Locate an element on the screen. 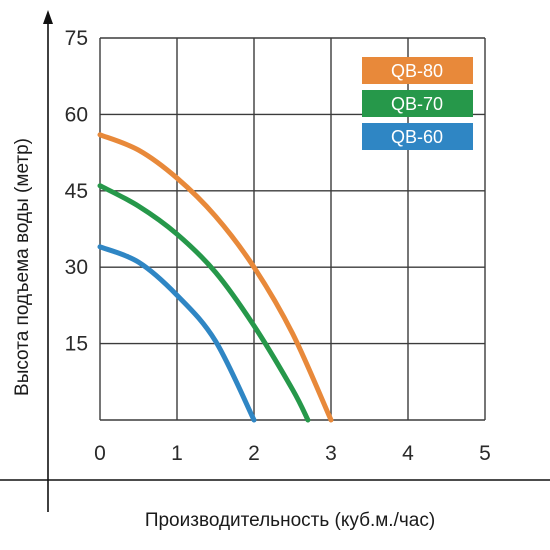 This screenshot has width=550, height=550. x-tick-label: 5 is located at coordinates (485, 453).